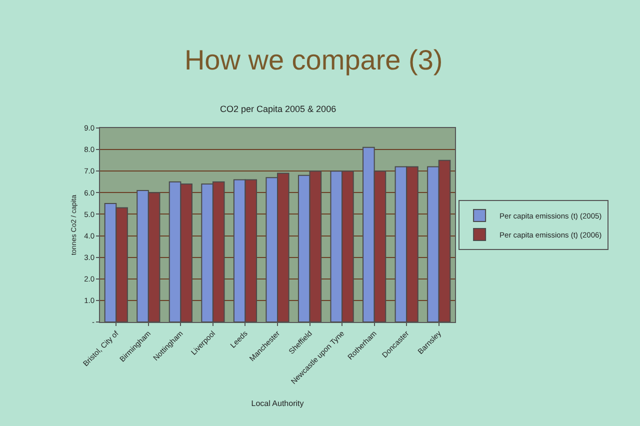 This screenshot has width=640, height=426. Describe the element at coordinates (278, 109) in the screenshot. I see `chart-subtitle: CO2 per Capita 2005 & 2006` at that location.